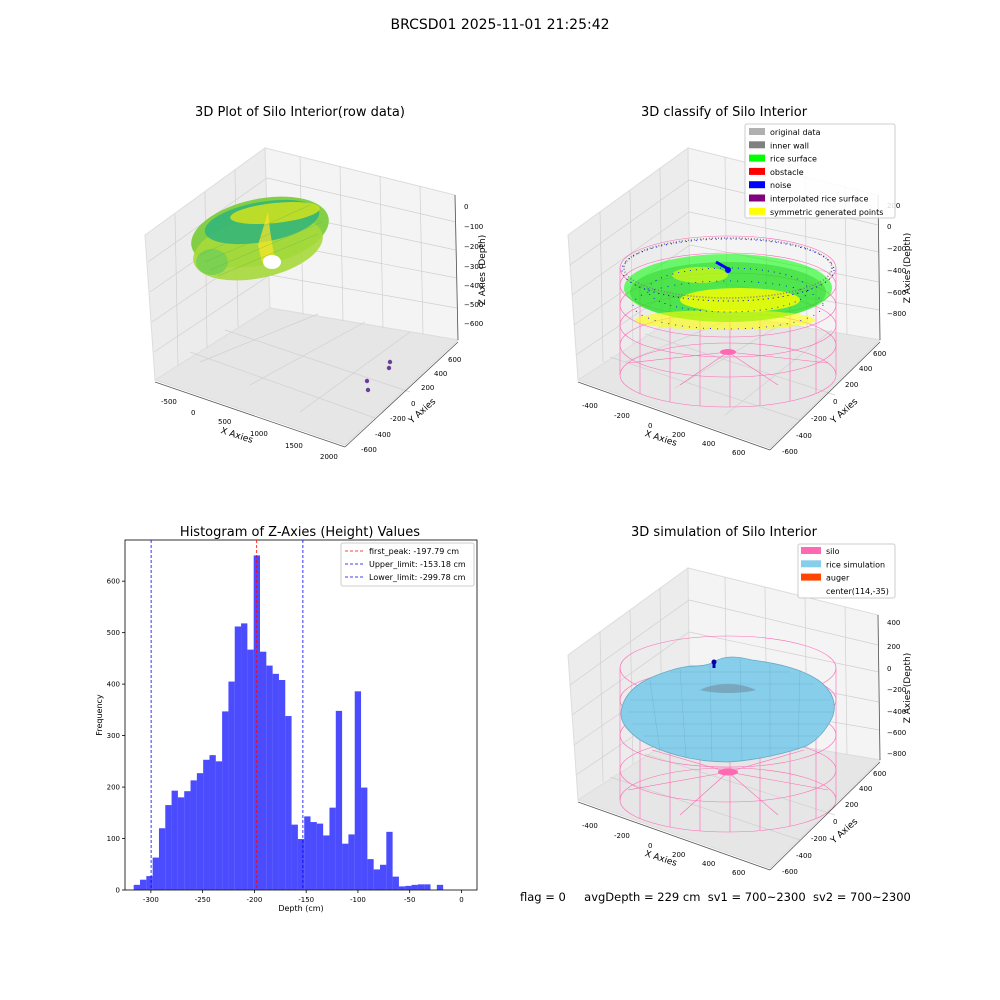  I want to click on classify-3d-ytick: 400, so click(865, 369).